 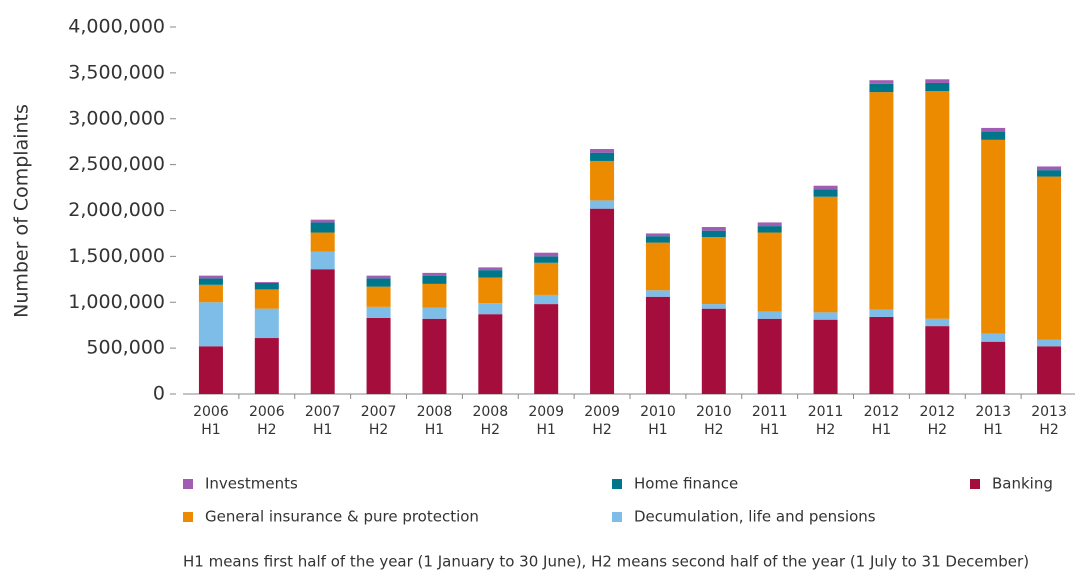 What do you see at coordinates (770, 421) in the screenshot?
I see `x-tick-label: 2011 H1` at bounding box center [770, 421].